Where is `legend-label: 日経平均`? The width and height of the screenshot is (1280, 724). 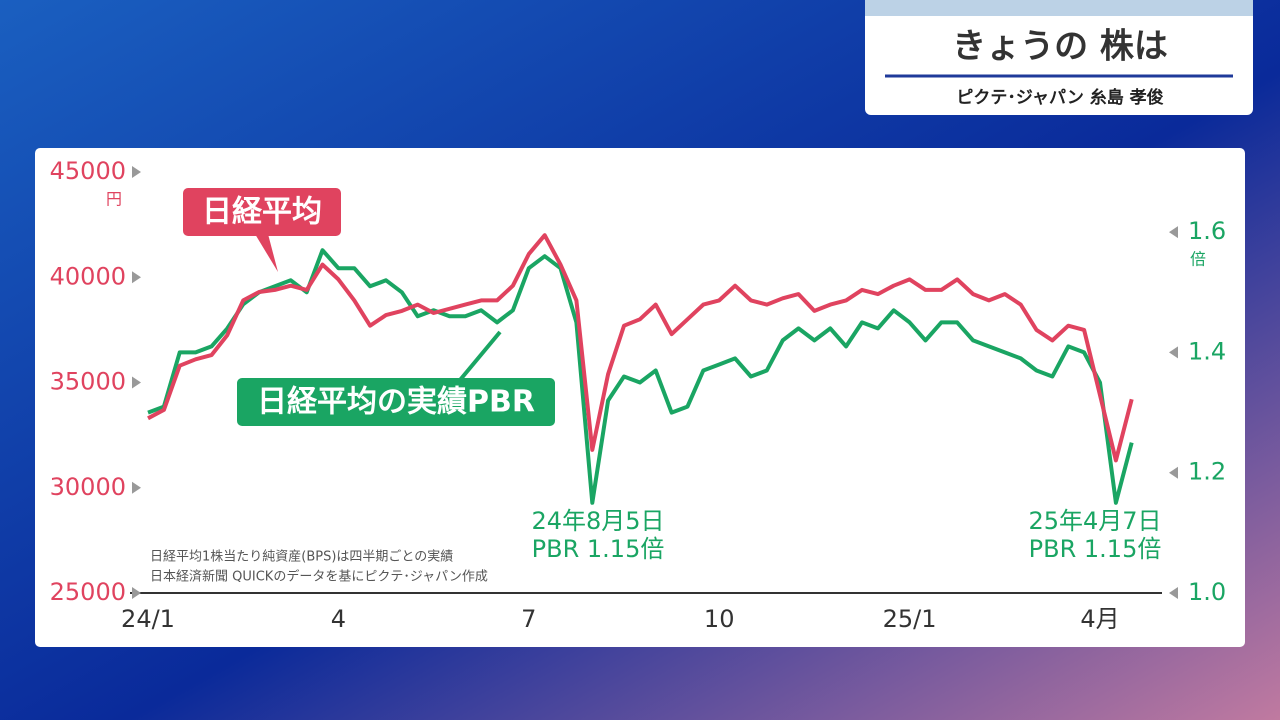
legend-label: 日経平均 is located at coordinates (262, 212).